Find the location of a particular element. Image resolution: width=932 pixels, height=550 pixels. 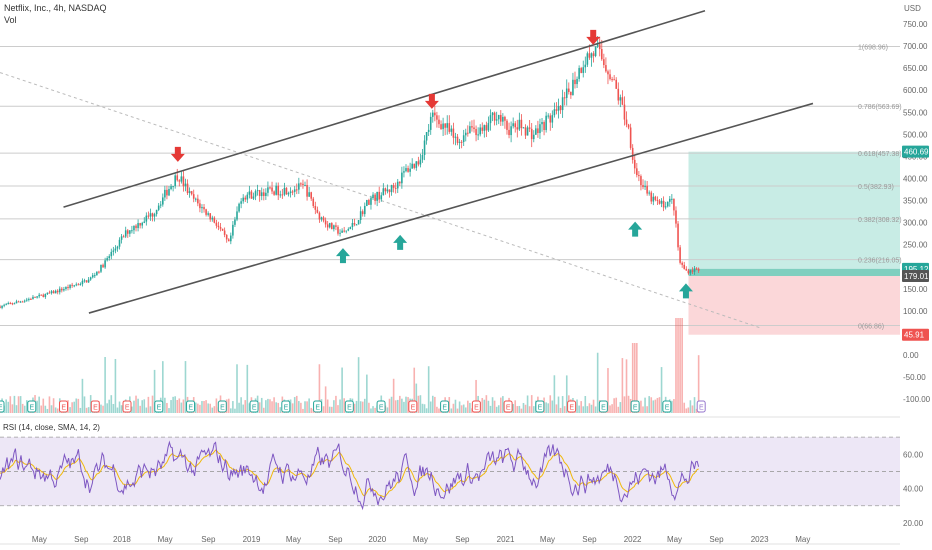

price-tag-label: 179.01 is located at coordinates (916, 276).